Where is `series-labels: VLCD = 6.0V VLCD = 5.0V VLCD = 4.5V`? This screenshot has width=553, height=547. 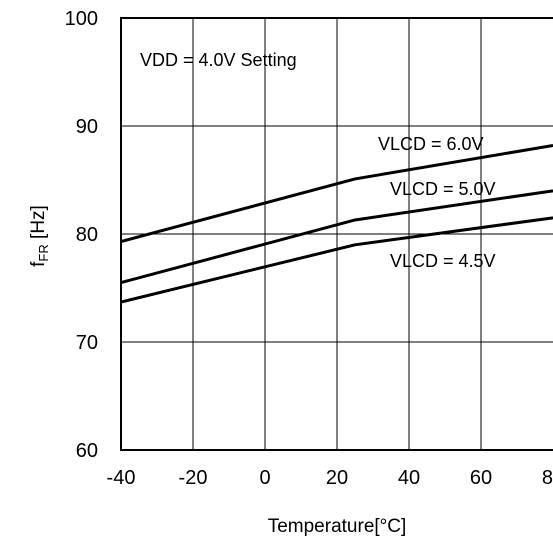 series-labels: VLCD = 6.0V VLCD = 5.0V VLCD = 4.5V is located at coordinates (437, 202).